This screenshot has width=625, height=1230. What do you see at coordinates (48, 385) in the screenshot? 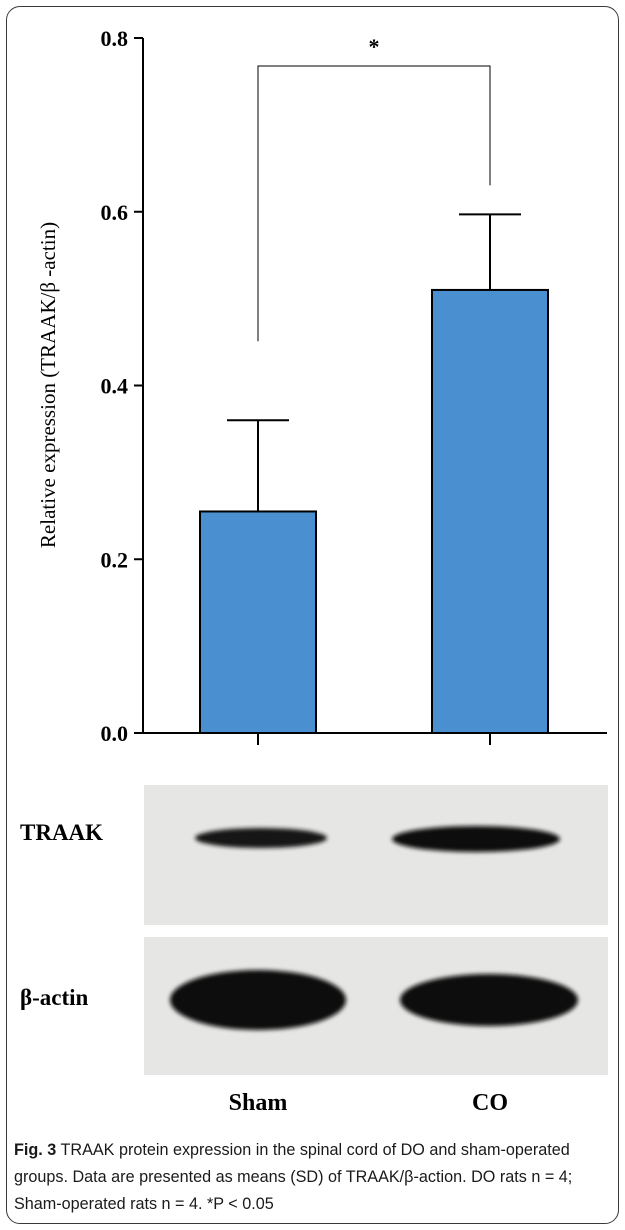
I see `y-axis-label: Relative expression (TRAAK/β -actin)` at bounding box center [48, 385].